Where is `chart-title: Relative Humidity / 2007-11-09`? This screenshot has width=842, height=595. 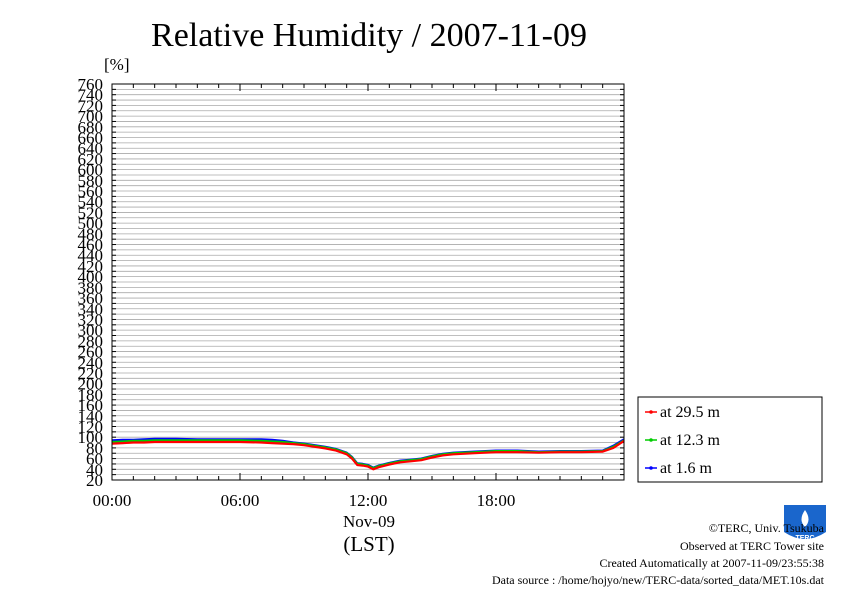 chart-title: Relative Humidity / 2007-11-09 is located at coordinates (369, 35).